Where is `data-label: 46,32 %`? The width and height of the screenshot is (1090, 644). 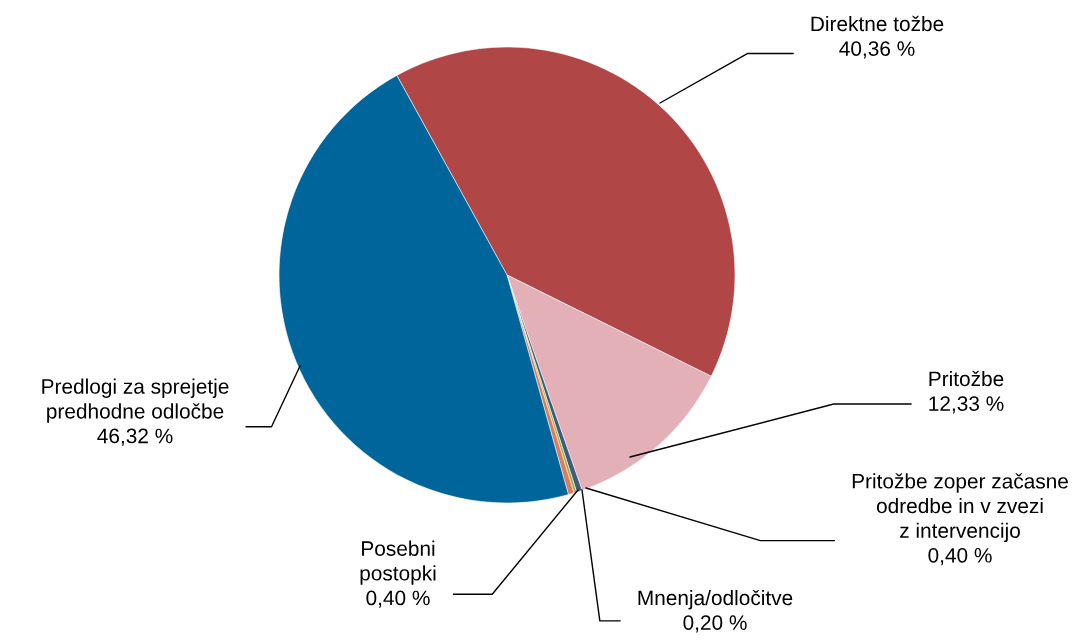 data-label: 46,32 % is located at coordinates (135, 437).